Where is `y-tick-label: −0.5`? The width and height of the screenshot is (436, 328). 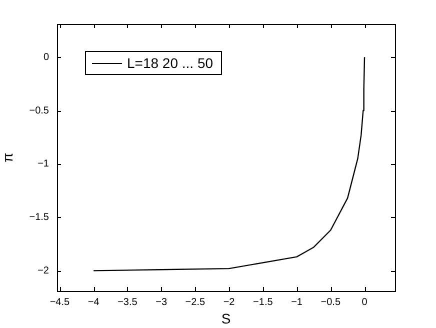 y-tick-label: −0.5 is located at coordinates (39, 110).